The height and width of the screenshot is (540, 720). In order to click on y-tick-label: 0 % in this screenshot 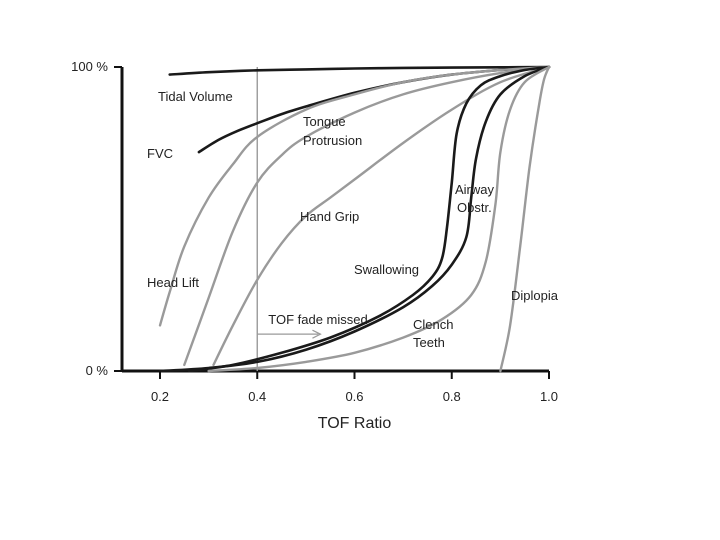, I will do `click(97, 370)`.